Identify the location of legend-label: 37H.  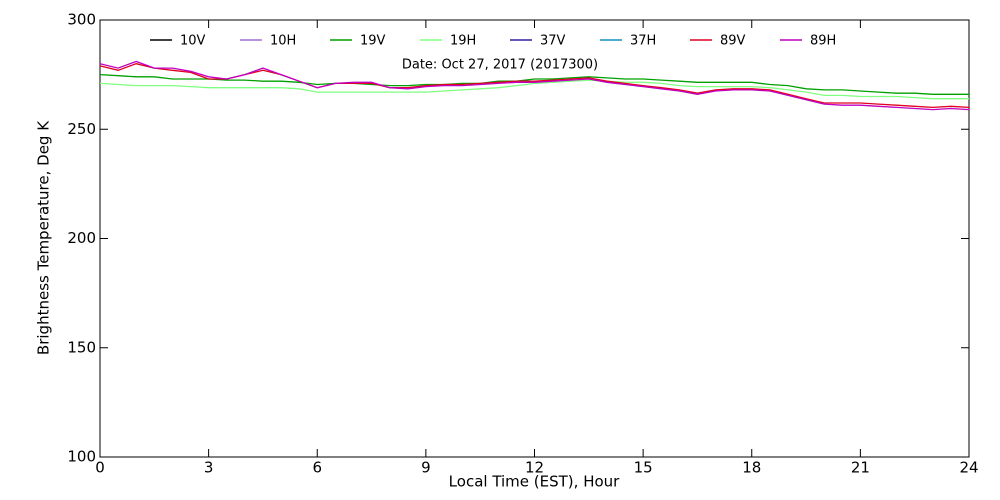
(643, 41).